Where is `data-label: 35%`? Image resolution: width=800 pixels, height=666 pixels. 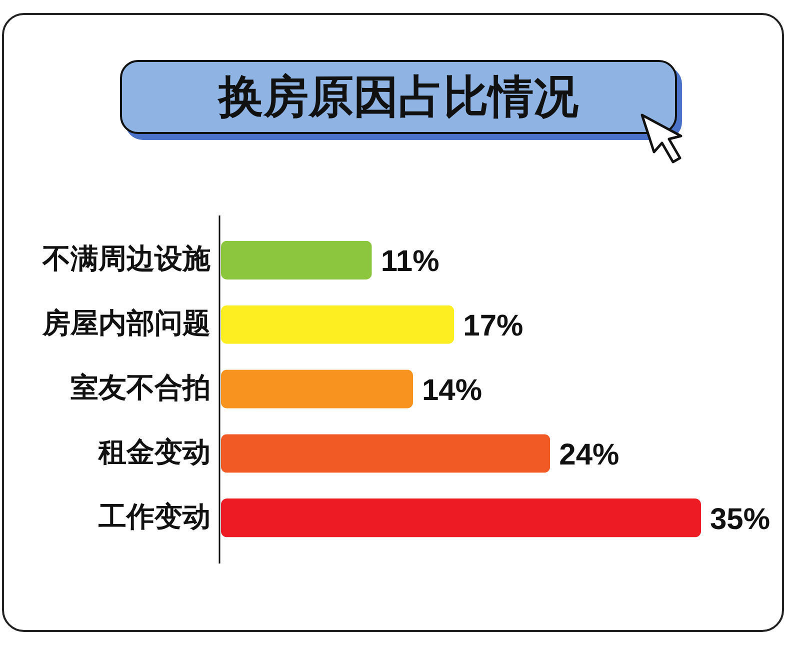
data-label: 35% is located at coordinates (740, 519).